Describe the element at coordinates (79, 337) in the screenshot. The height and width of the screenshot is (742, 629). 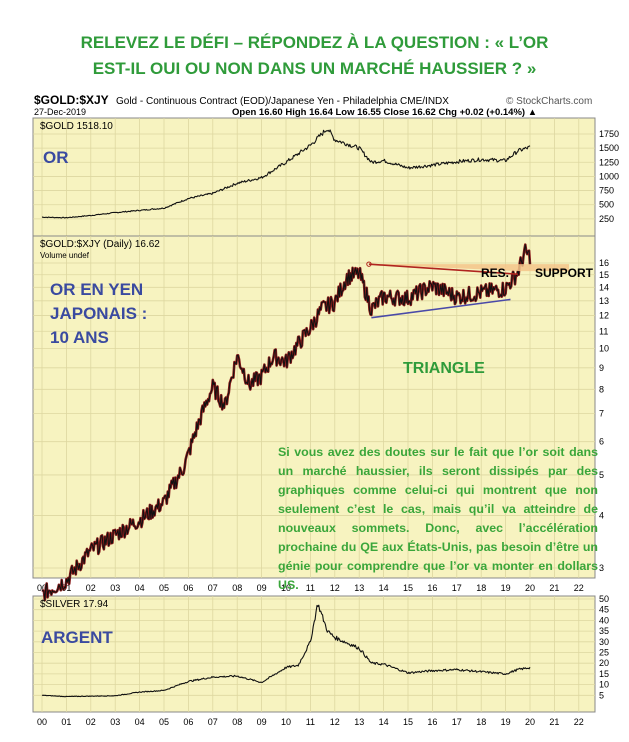
I see `ratio-label-line-3: 10 ANS` at that location.